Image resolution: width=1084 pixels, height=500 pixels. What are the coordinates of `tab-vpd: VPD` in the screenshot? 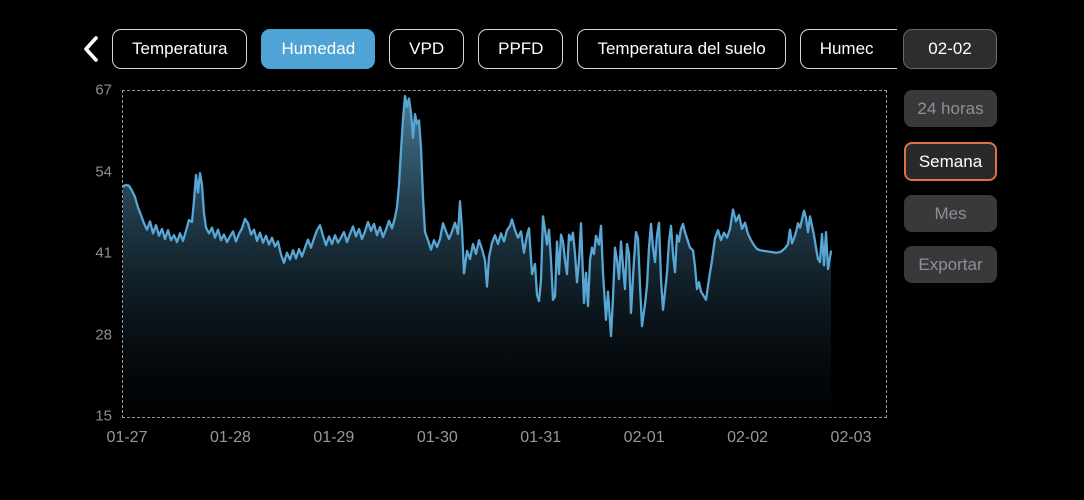 It's located at (427, 49).